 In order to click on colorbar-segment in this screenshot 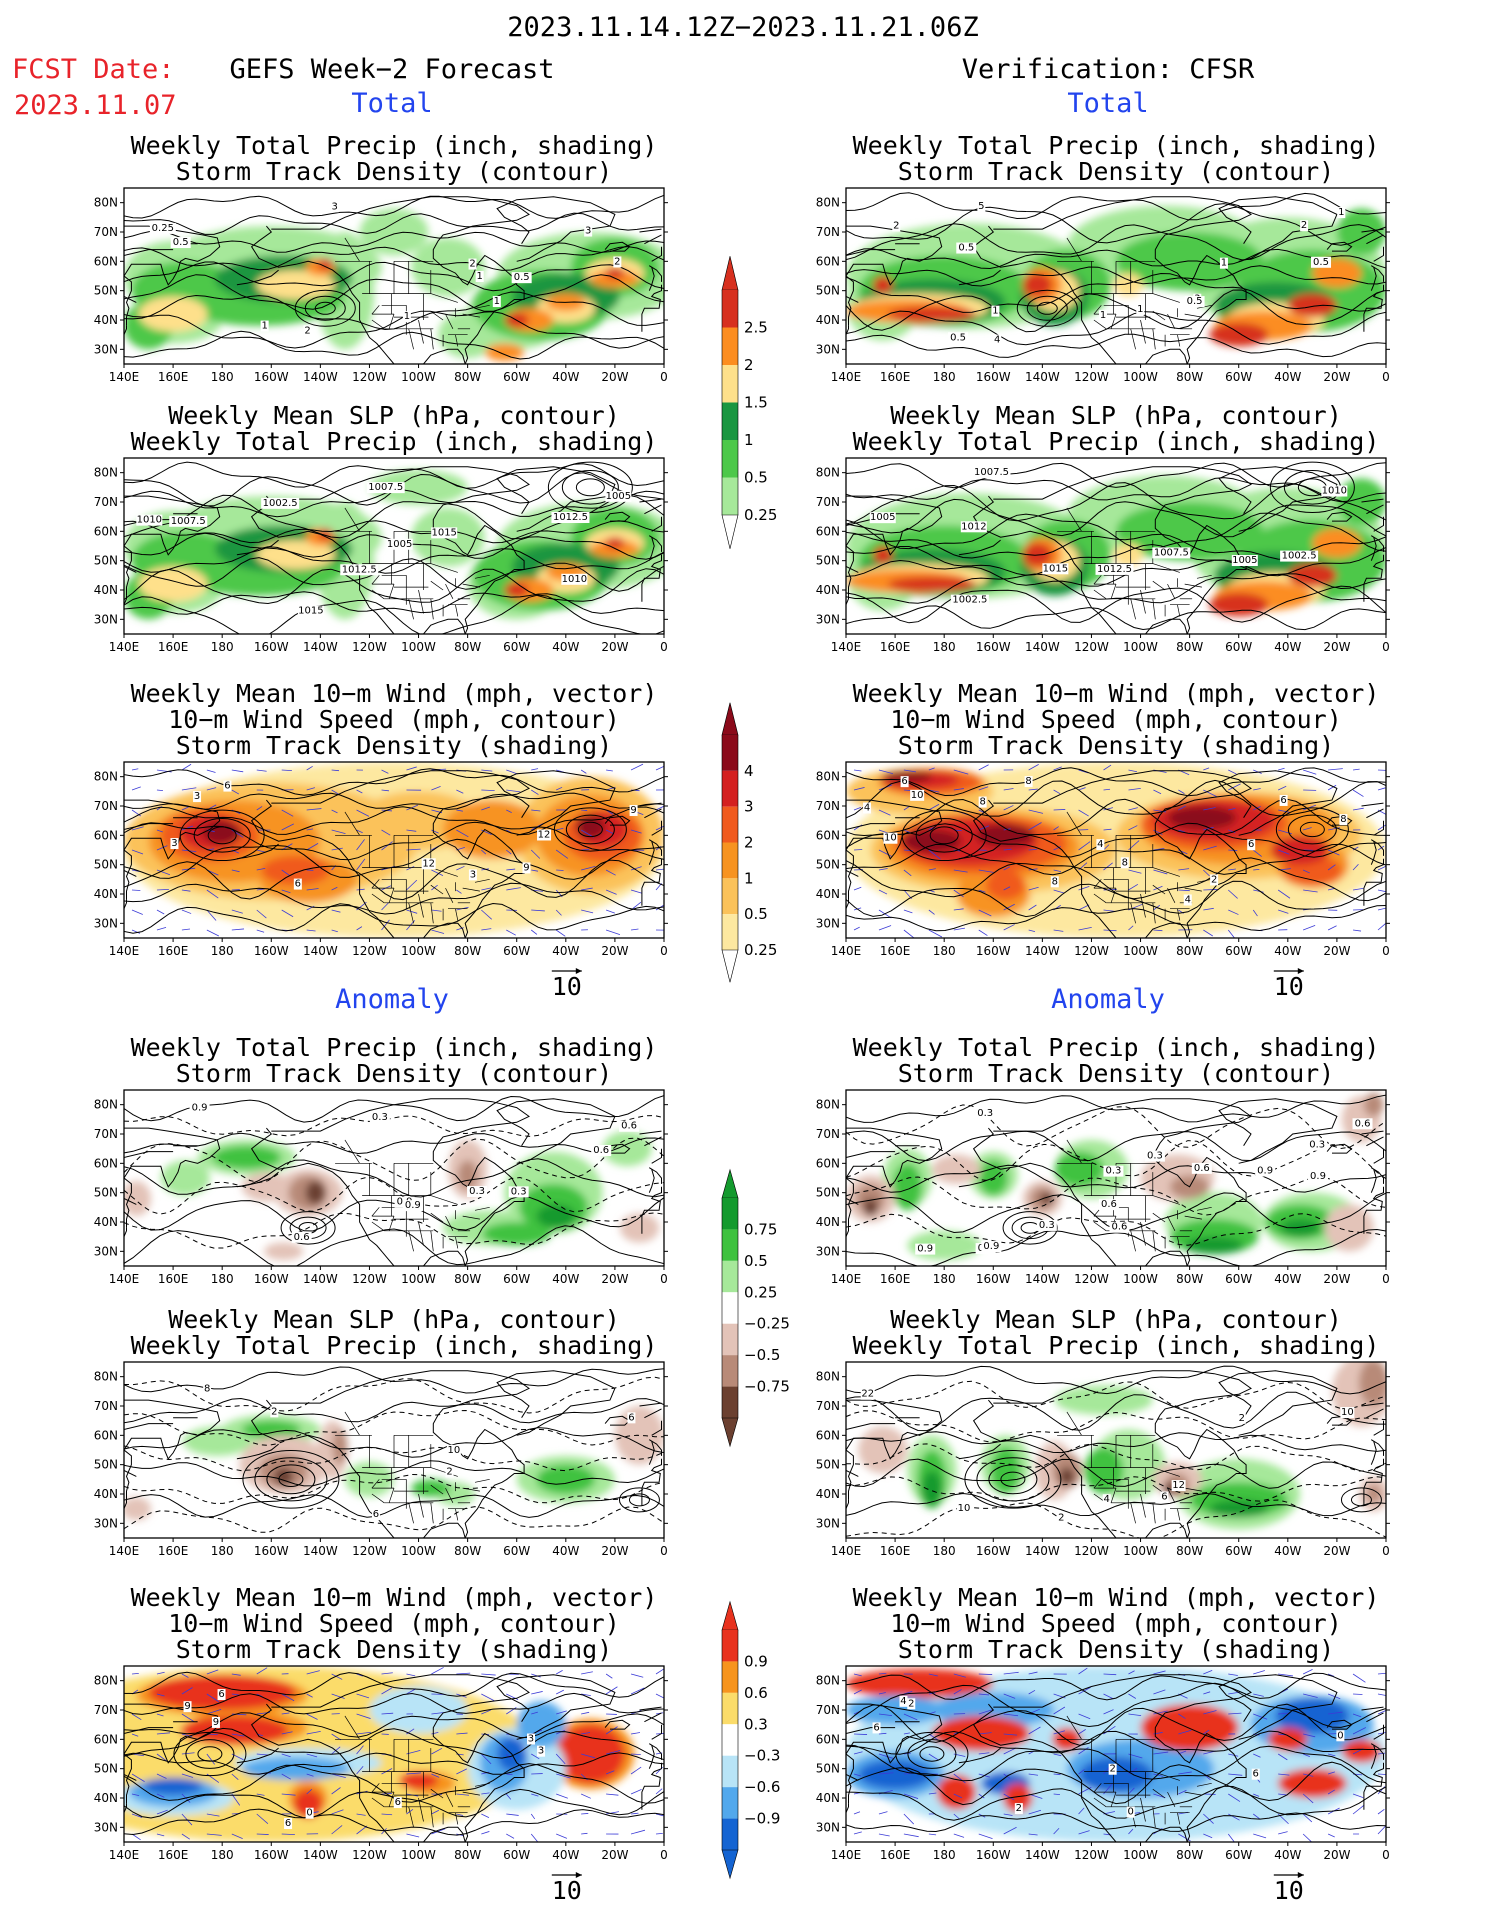, I will do `click(730, 1740)`.